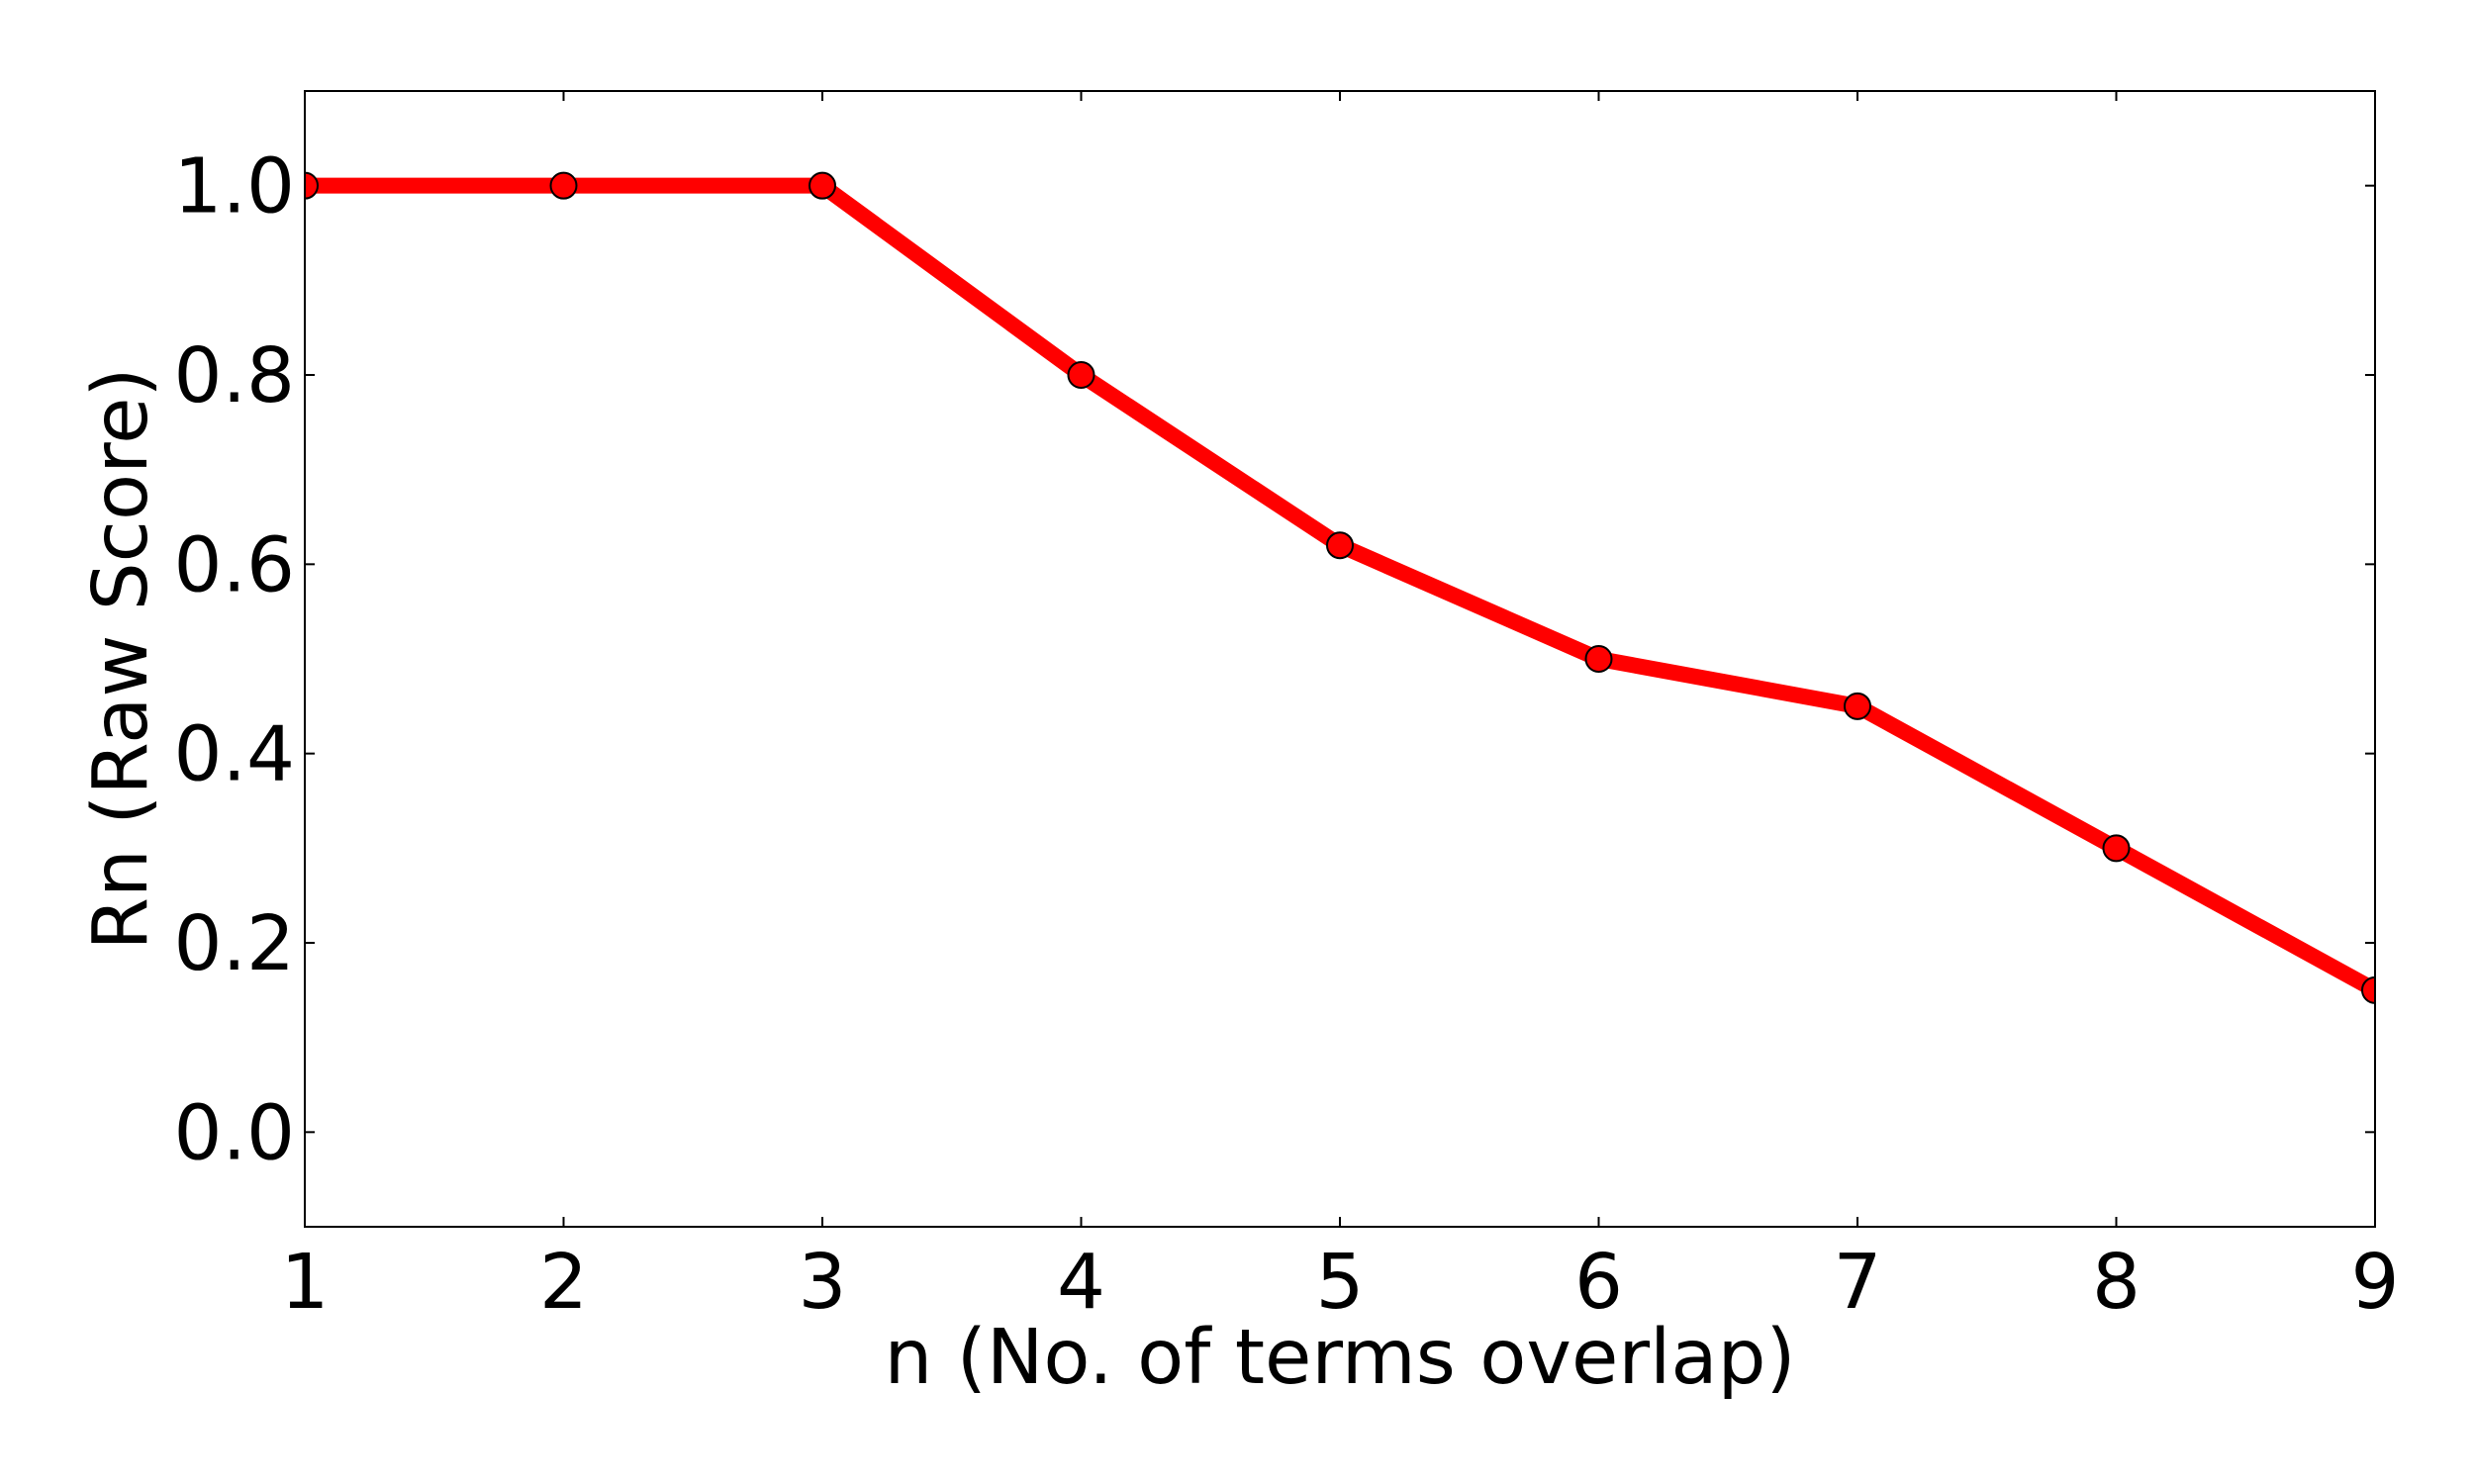 This screenshot has width=2474, height=1484. What do you see at coordinates (2375, 1283) in the screenshot?
I see `x-tick-label: 9` at bounding box center [2375, 1283].